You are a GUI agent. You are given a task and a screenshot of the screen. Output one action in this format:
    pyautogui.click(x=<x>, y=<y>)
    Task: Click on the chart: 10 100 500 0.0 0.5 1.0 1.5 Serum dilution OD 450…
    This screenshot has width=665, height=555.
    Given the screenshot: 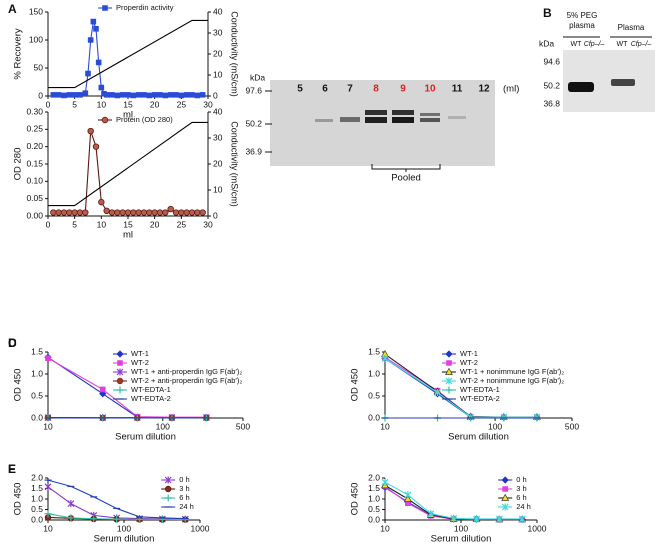 What is the action you would take?
    pyautogui.click(x=129, y=389)
    